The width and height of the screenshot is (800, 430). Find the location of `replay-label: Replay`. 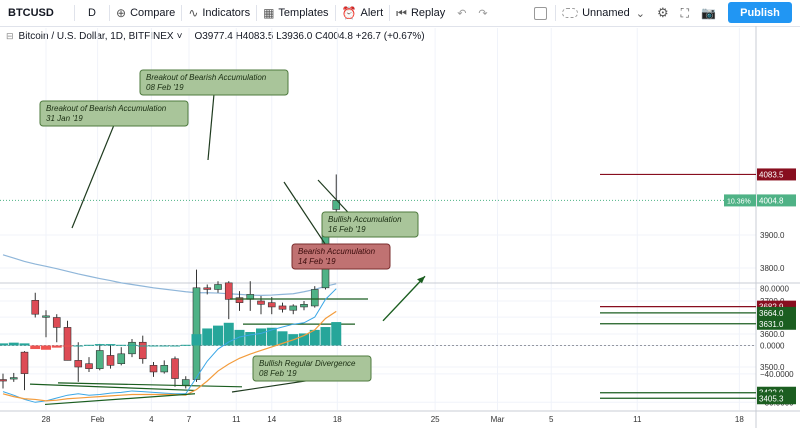

replay-label: Replay is located at coordinates (428, 13).